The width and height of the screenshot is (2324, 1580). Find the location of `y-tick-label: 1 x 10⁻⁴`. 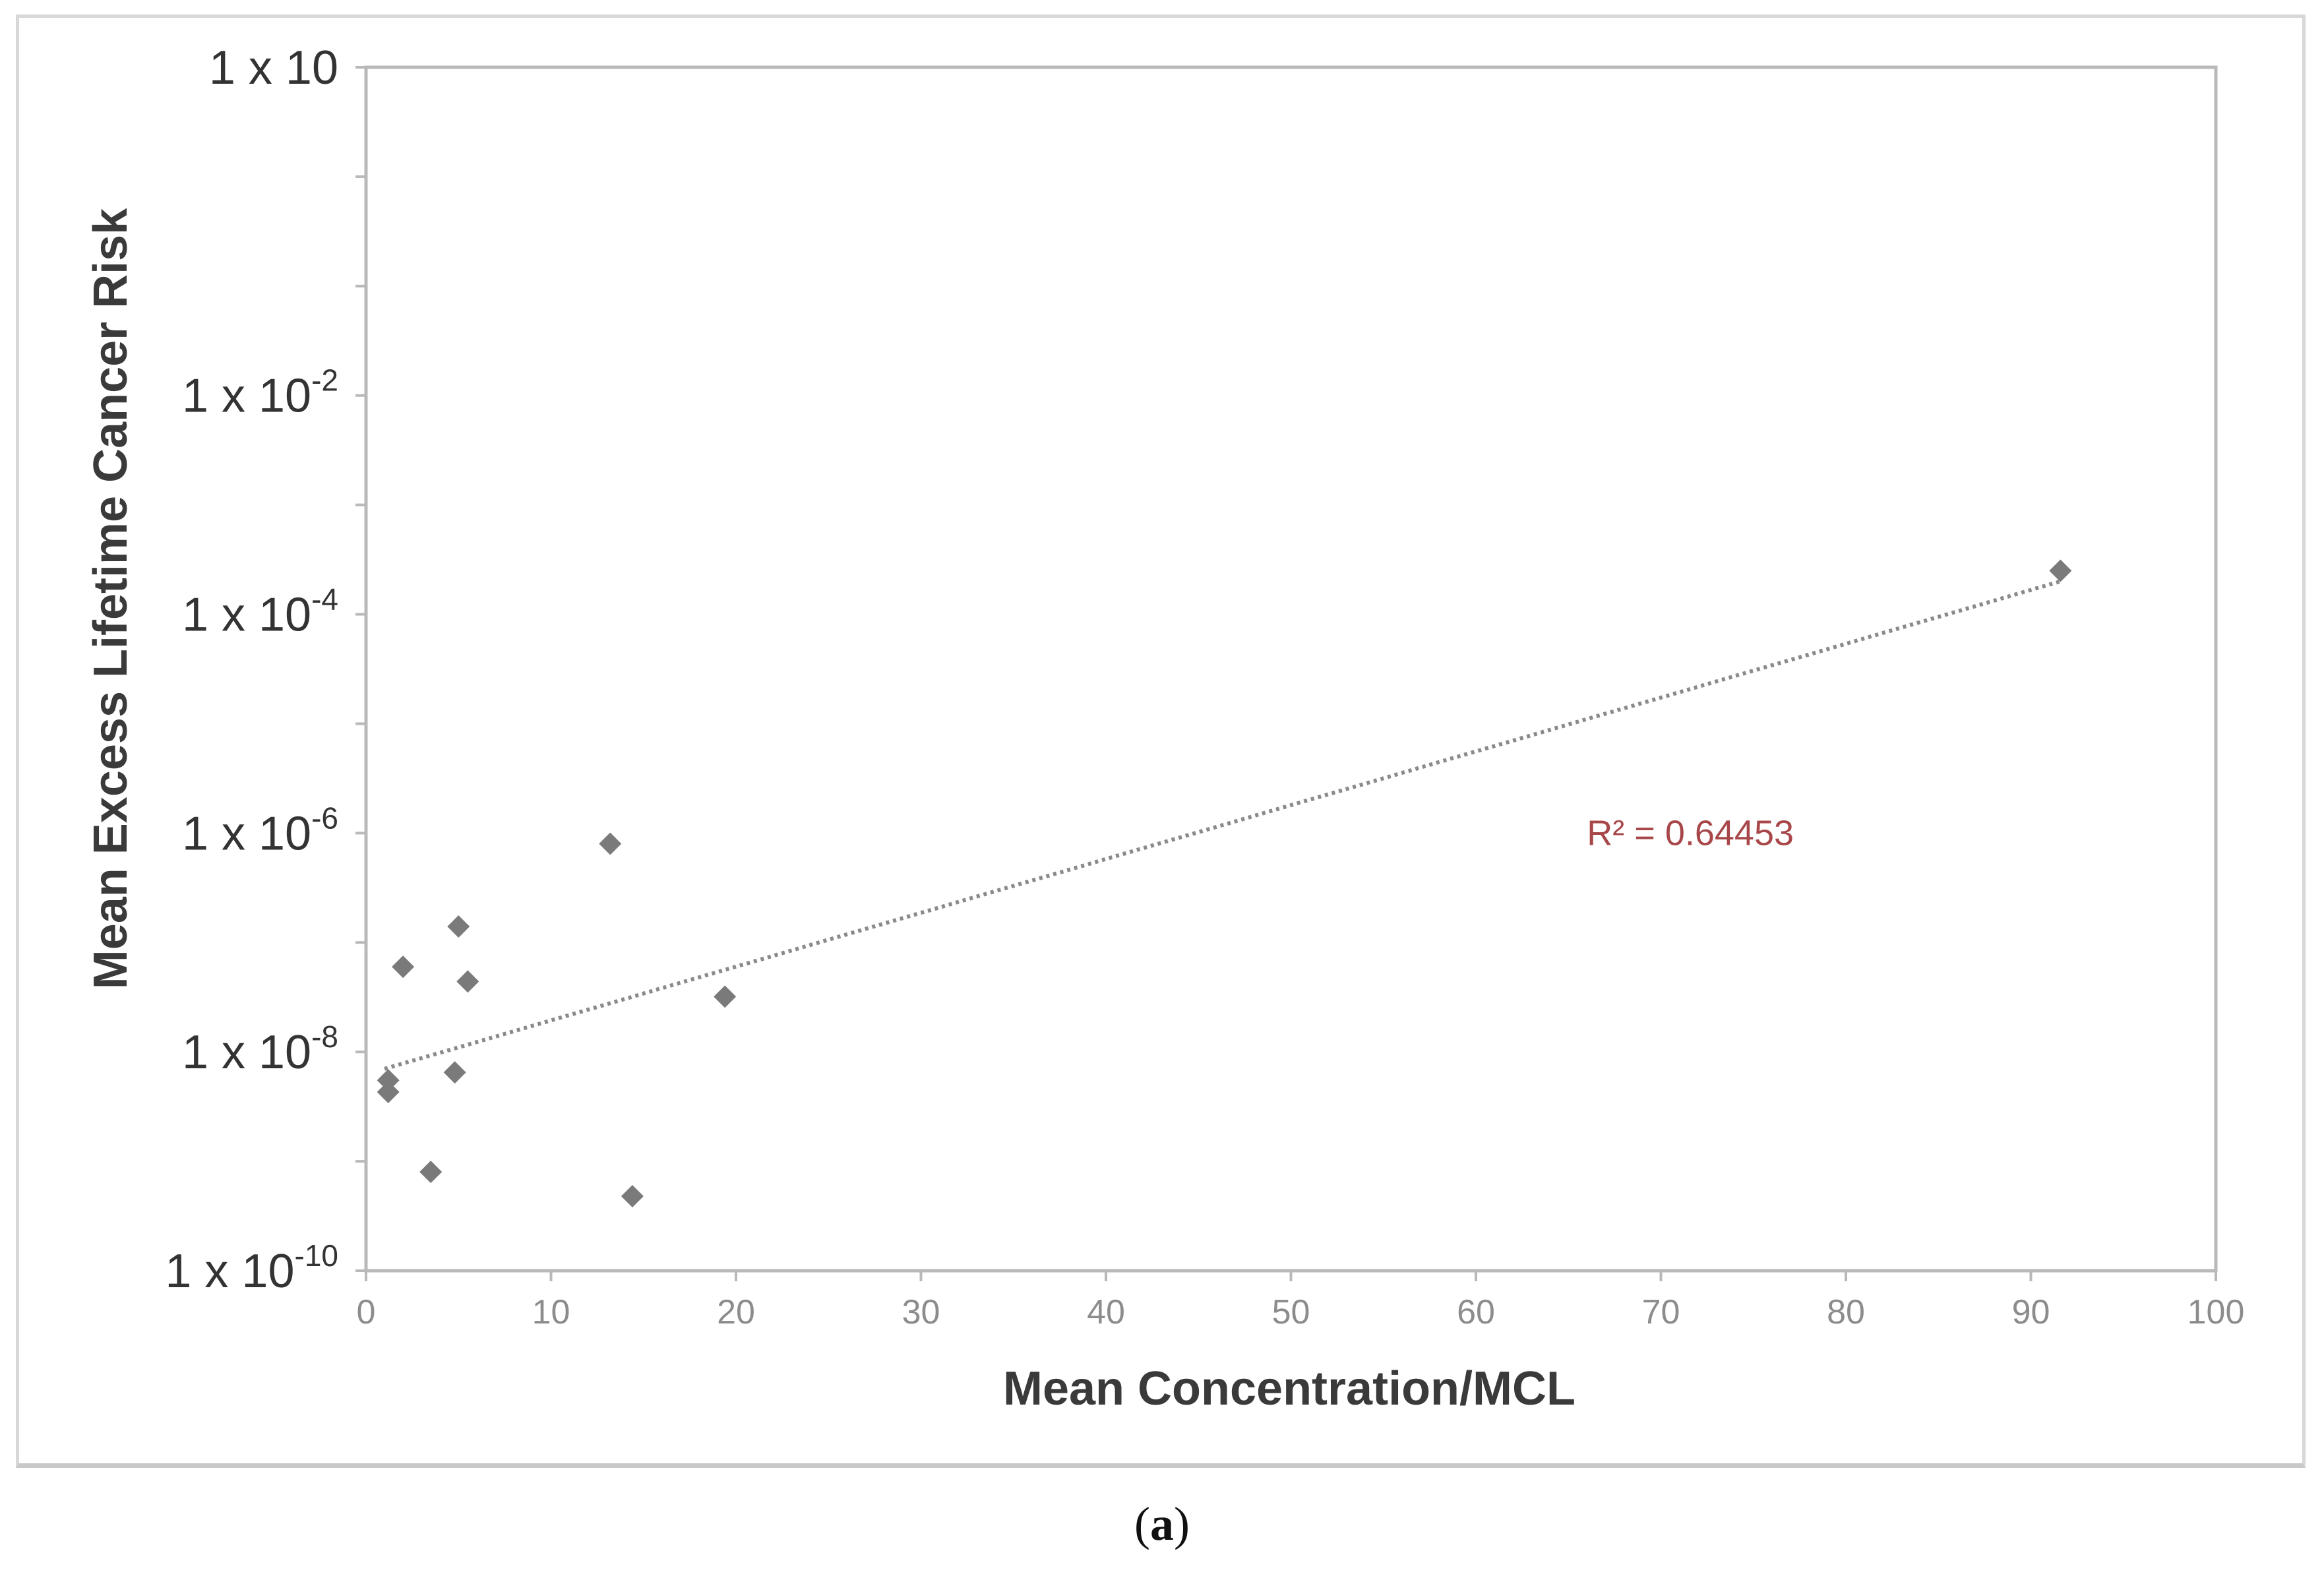

y-tick-label: 1 x 10⁻⁴ is located at coordinates (260, 612).